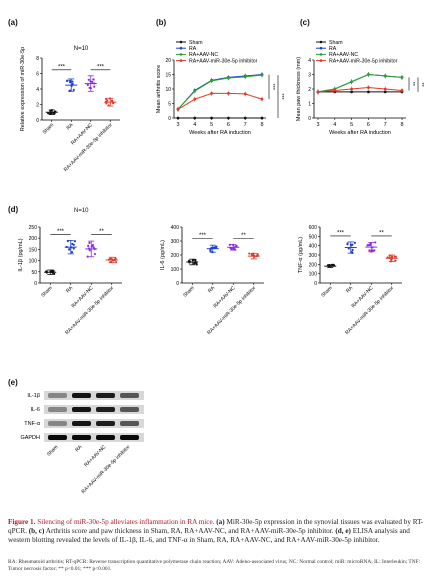 Image resolution: width=436 pixels, height=582 pixels. Describe the element at coordinates (351, 125) in the screenshot. I see `x-tick-label: 5` at that location.